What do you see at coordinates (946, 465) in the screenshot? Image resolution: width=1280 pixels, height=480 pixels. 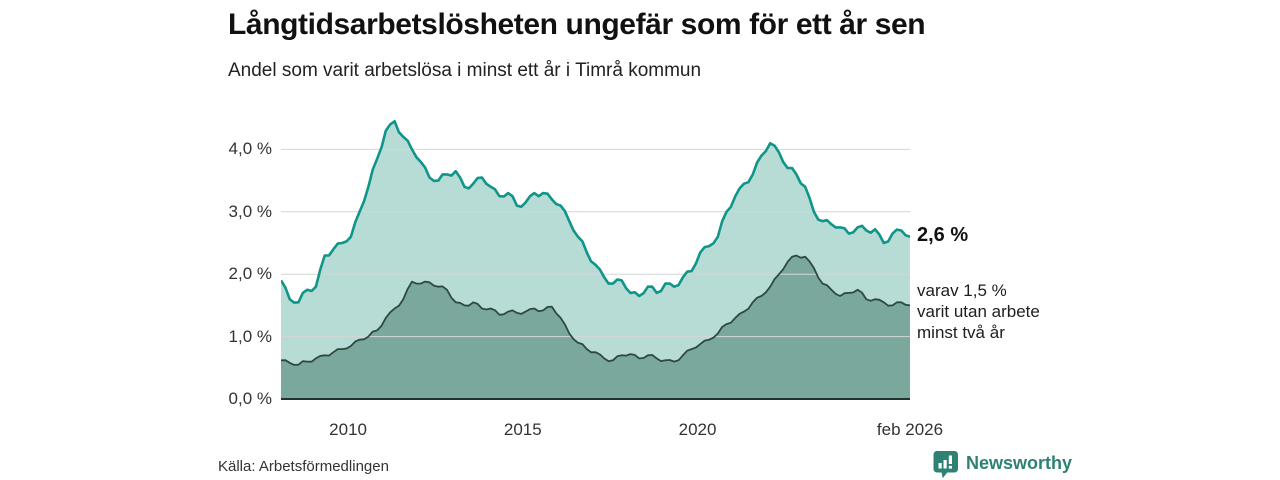 I see `newsworthy-logo-icon` at bounding box center [946, 465].